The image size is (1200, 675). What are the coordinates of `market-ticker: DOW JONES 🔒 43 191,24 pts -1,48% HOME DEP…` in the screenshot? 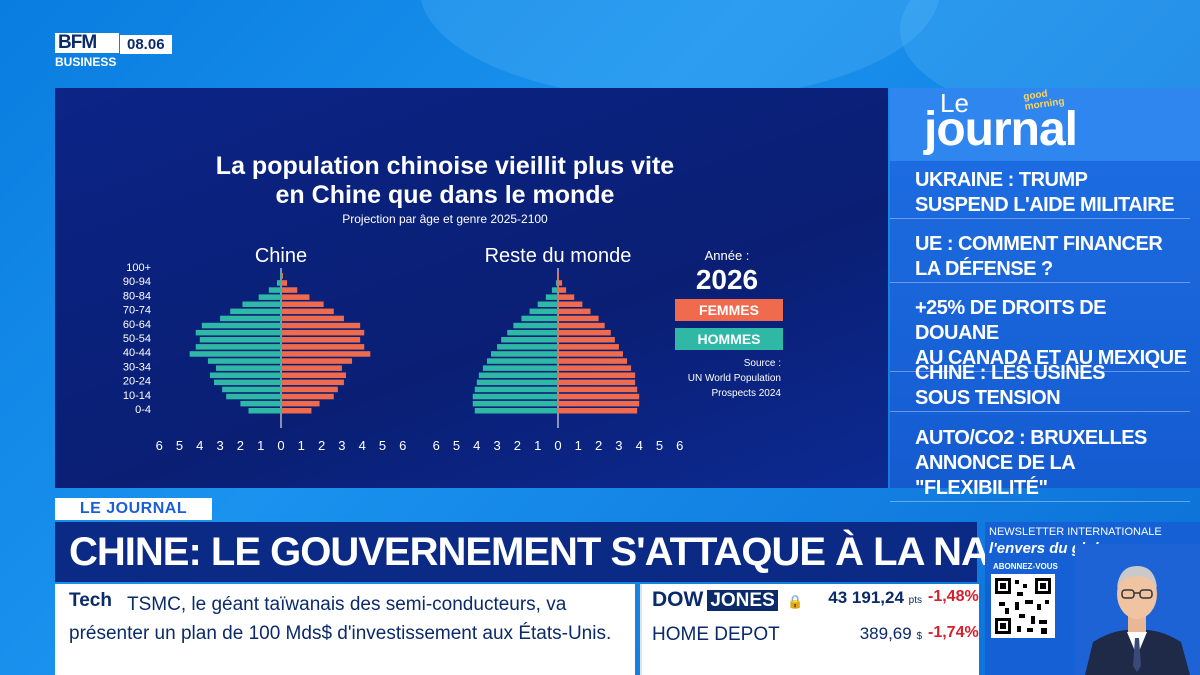 It's located at (809, 629).